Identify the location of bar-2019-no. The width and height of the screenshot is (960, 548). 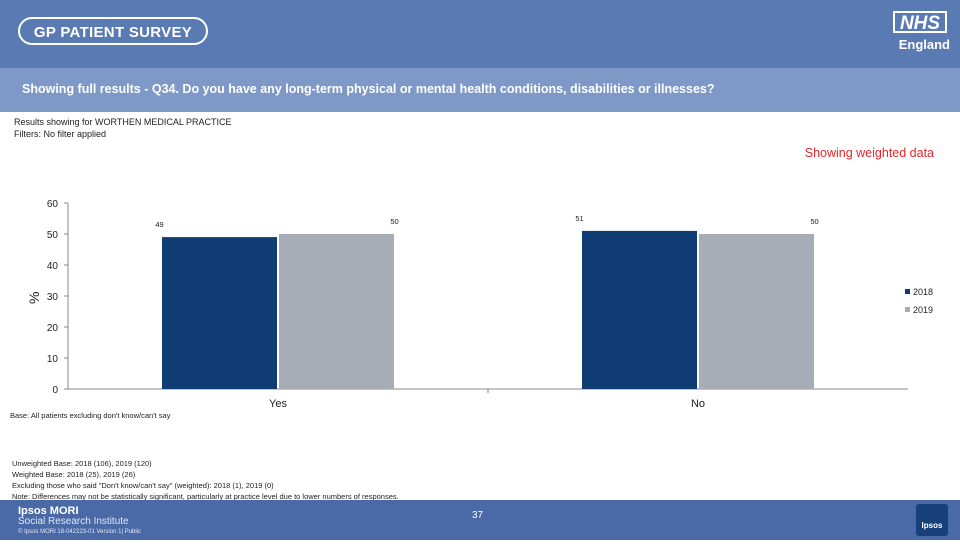
(756, 311).